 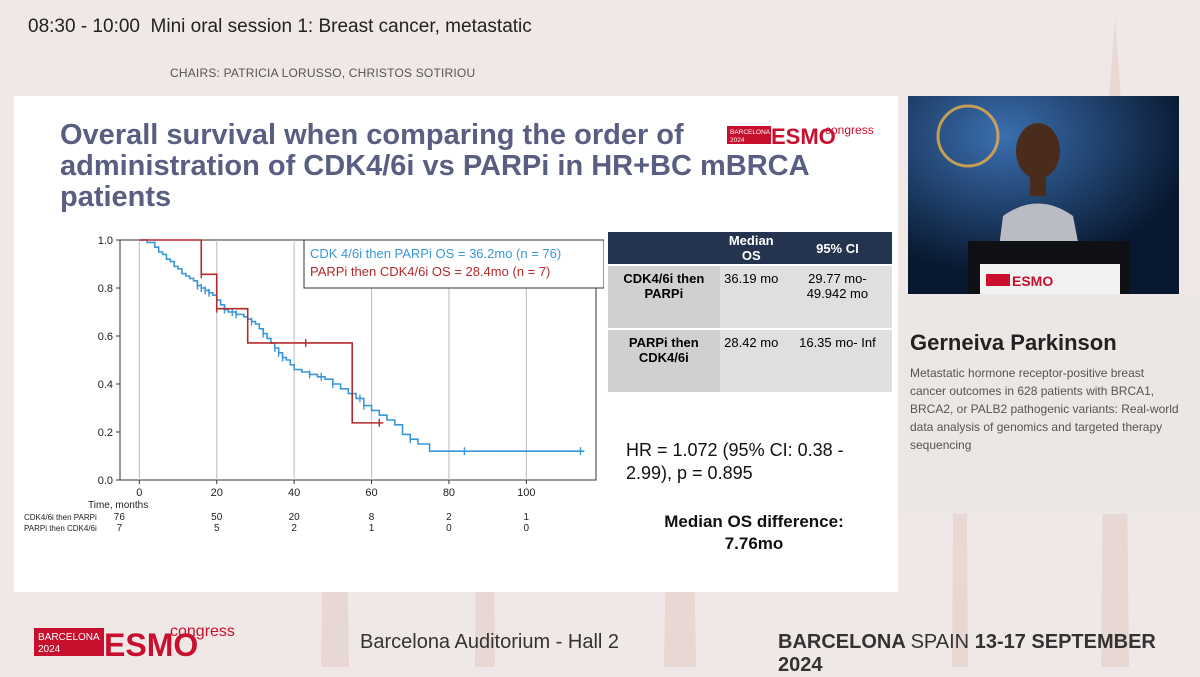 I want to click on y-tick-label: 0.6, so click(x=105, y=337).